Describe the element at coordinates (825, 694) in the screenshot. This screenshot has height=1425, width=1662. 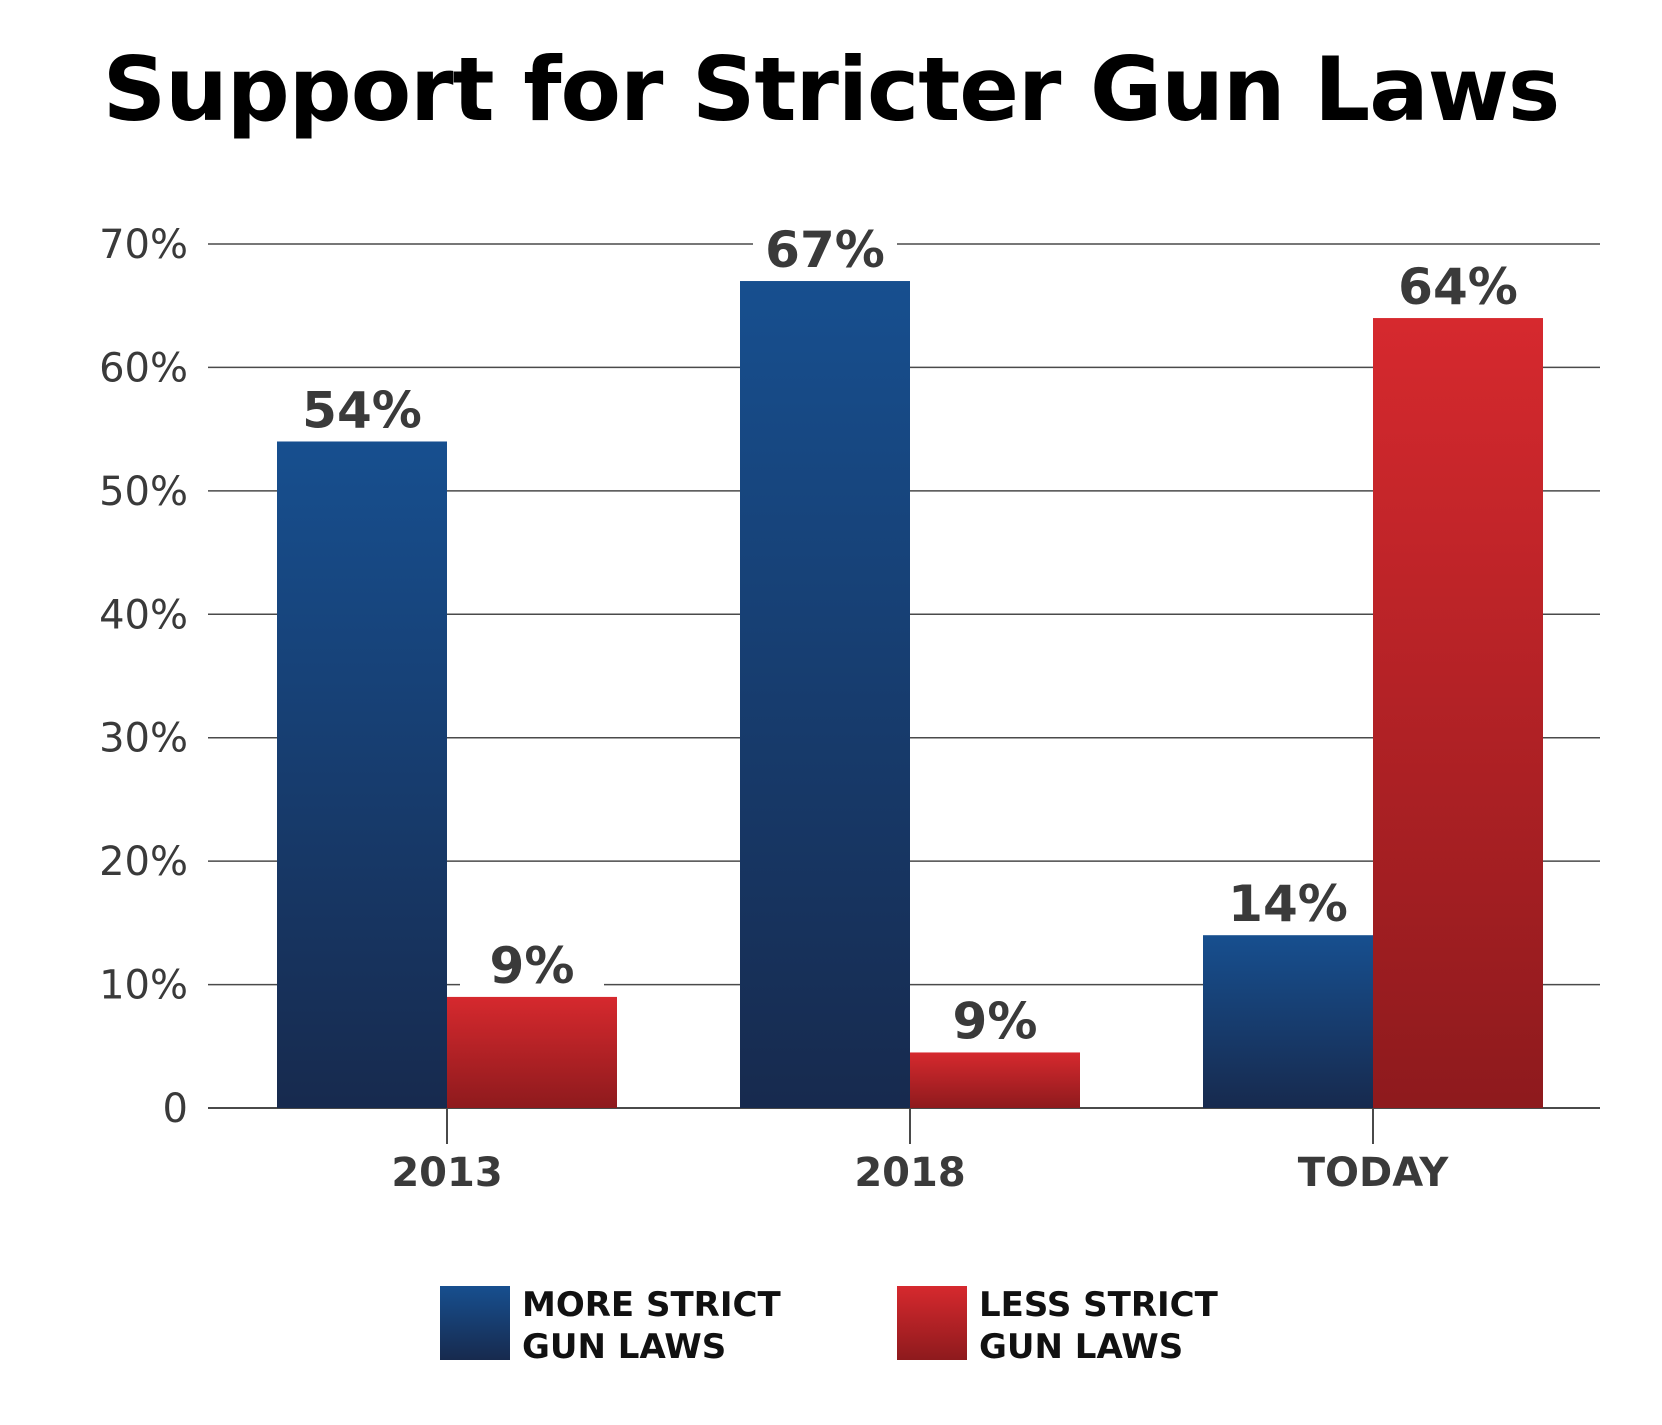
I see `bar-more-strict-2018` at that location.